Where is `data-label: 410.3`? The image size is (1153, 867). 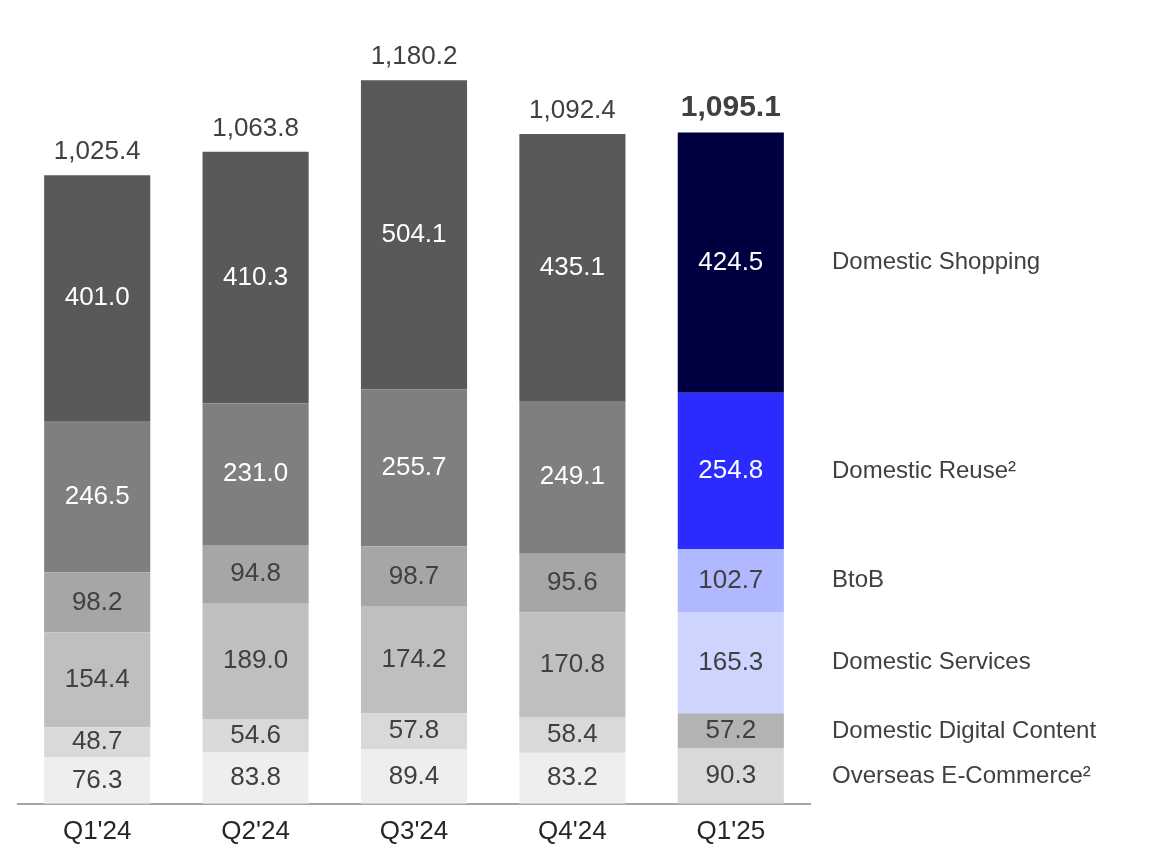 data-label: 410.3 is located at coordinates (256, 275).